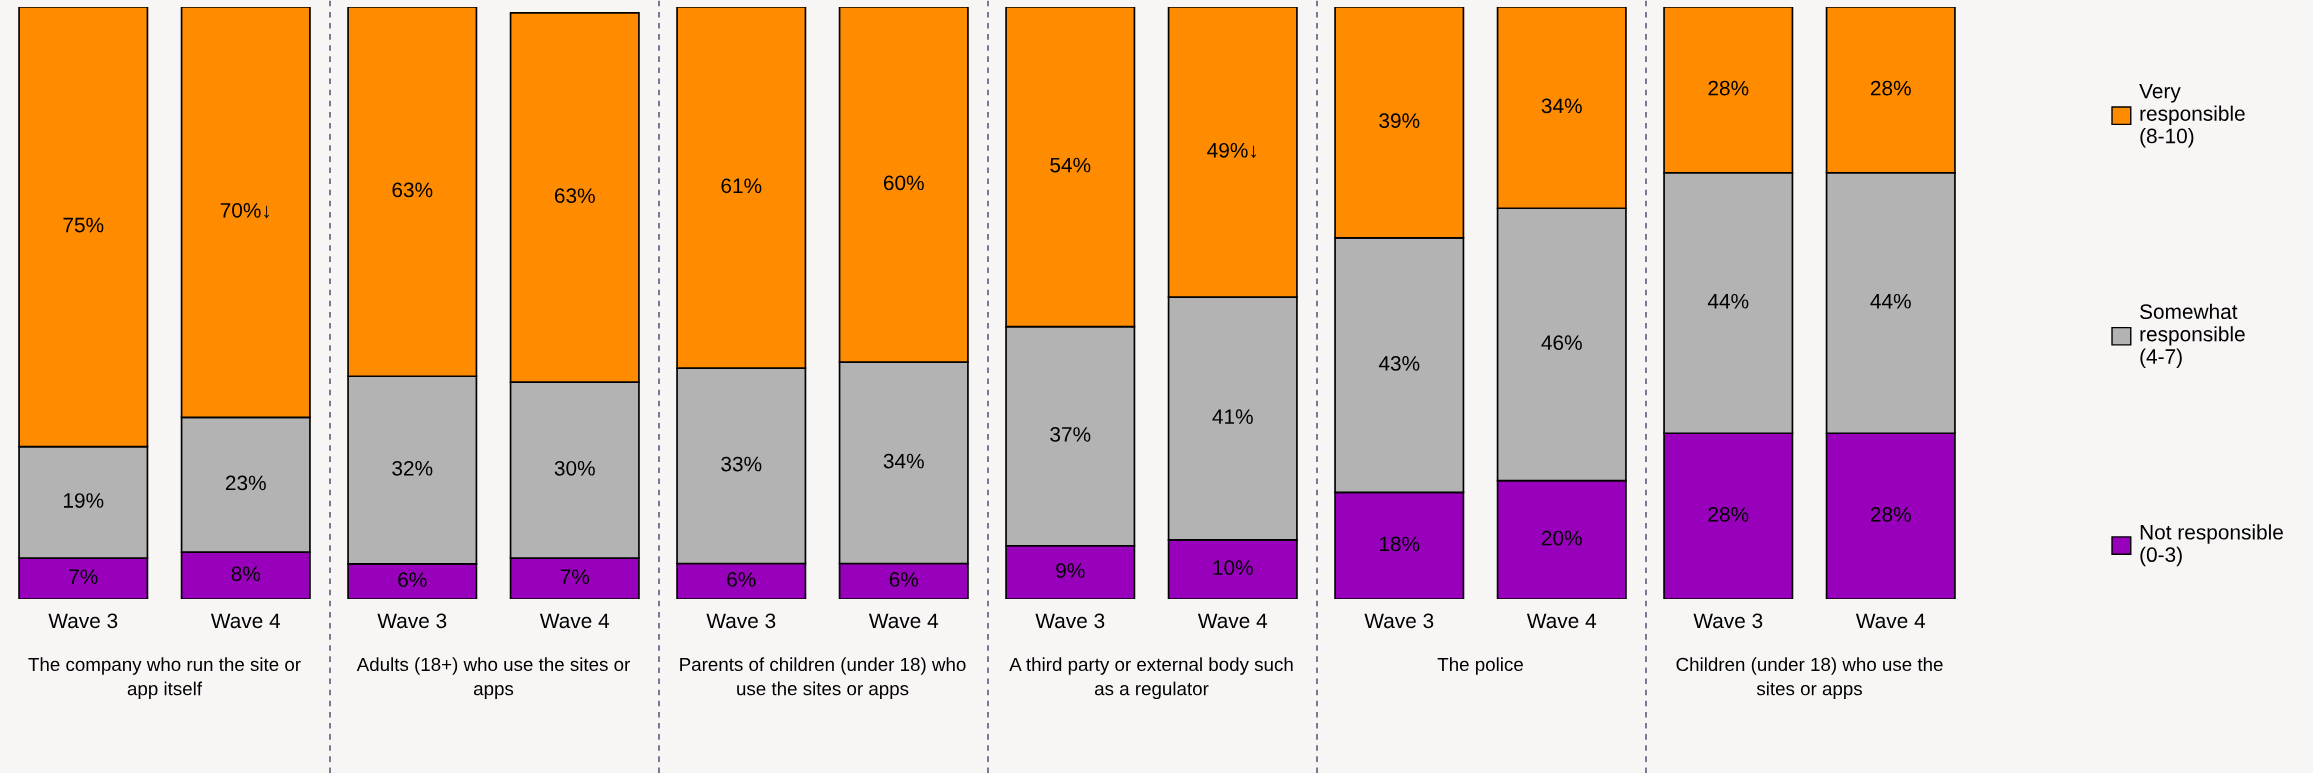 The image size is (2313, 773). I want to click on data-label: 37%, so click(1070, 434).